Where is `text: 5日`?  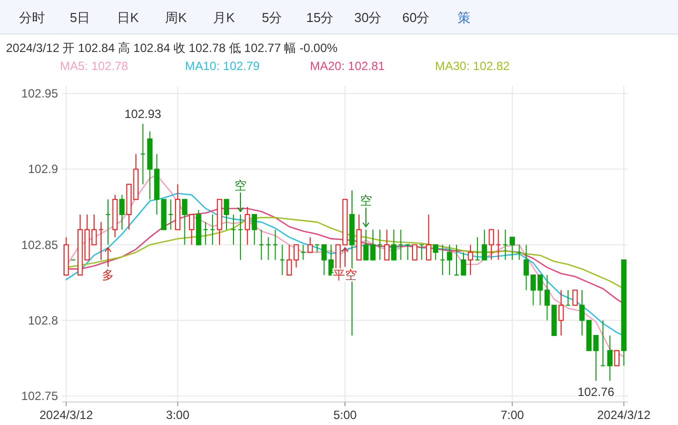
text: 5日 is located at coordinates (80, 17).